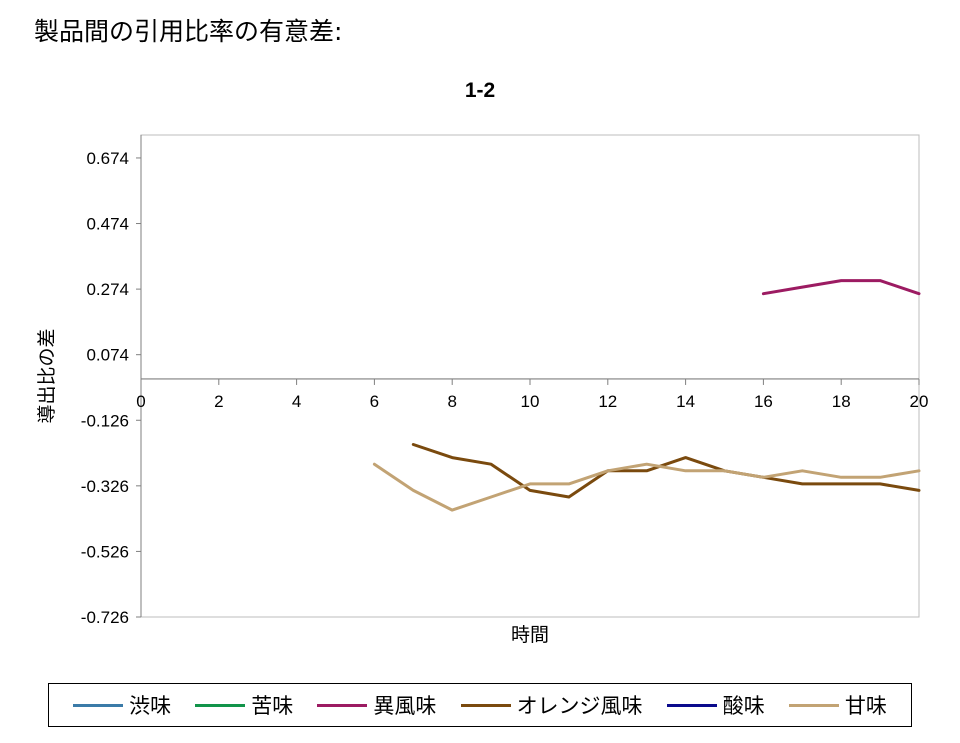 This screenshot has height=743, width=960. I want to click on legend-item: 渋味, so click(122, 705).